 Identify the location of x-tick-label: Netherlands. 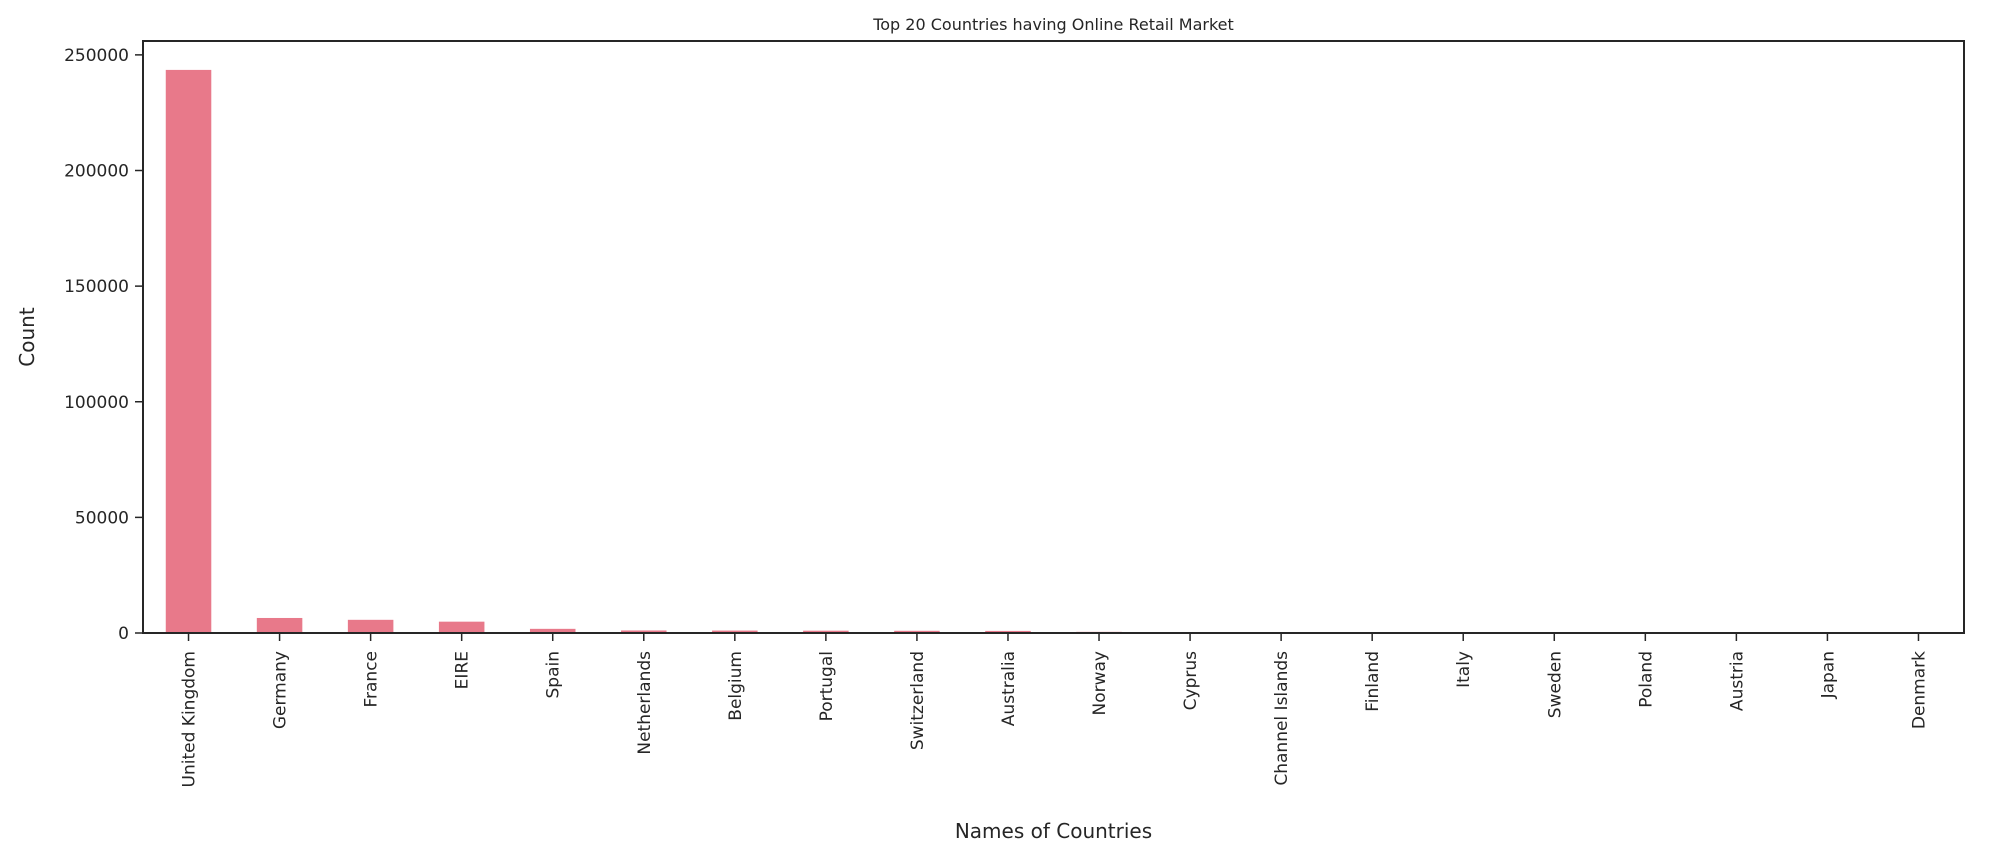
(645, 703).